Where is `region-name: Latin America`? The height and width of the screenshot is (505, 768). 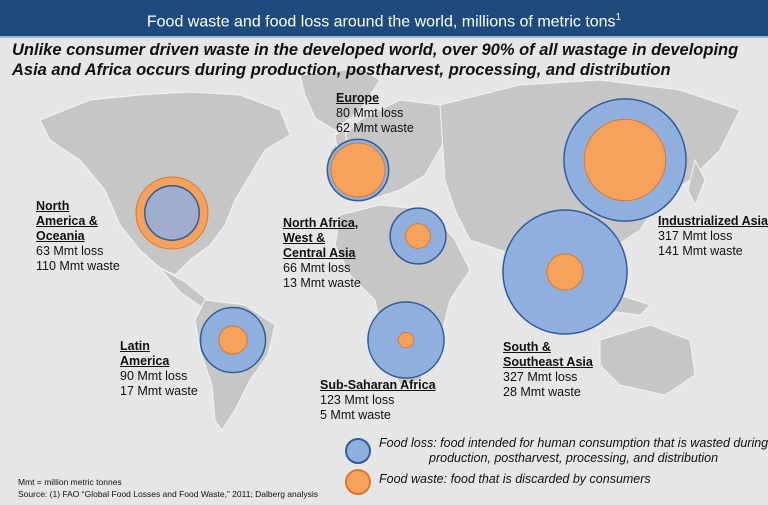
region-name: Latin America is located at coordinates (159, 354).